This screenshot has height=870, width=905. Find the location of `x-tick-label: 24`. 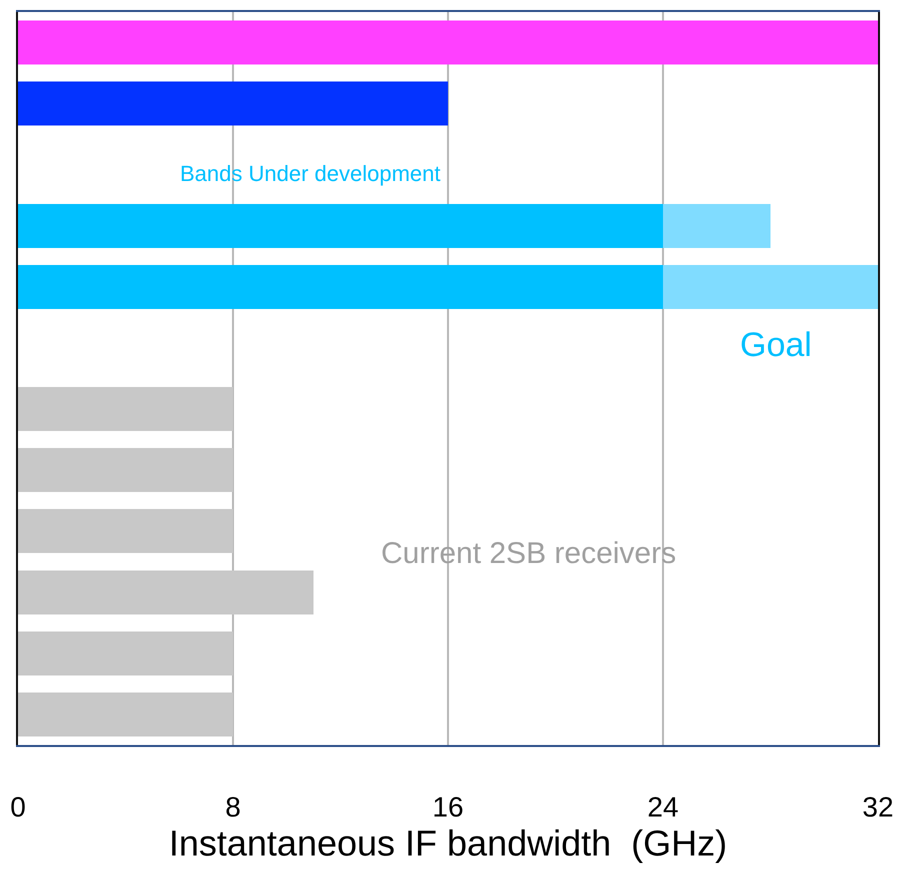

x-tick-label: 24 is located at coordinates (663, 806).